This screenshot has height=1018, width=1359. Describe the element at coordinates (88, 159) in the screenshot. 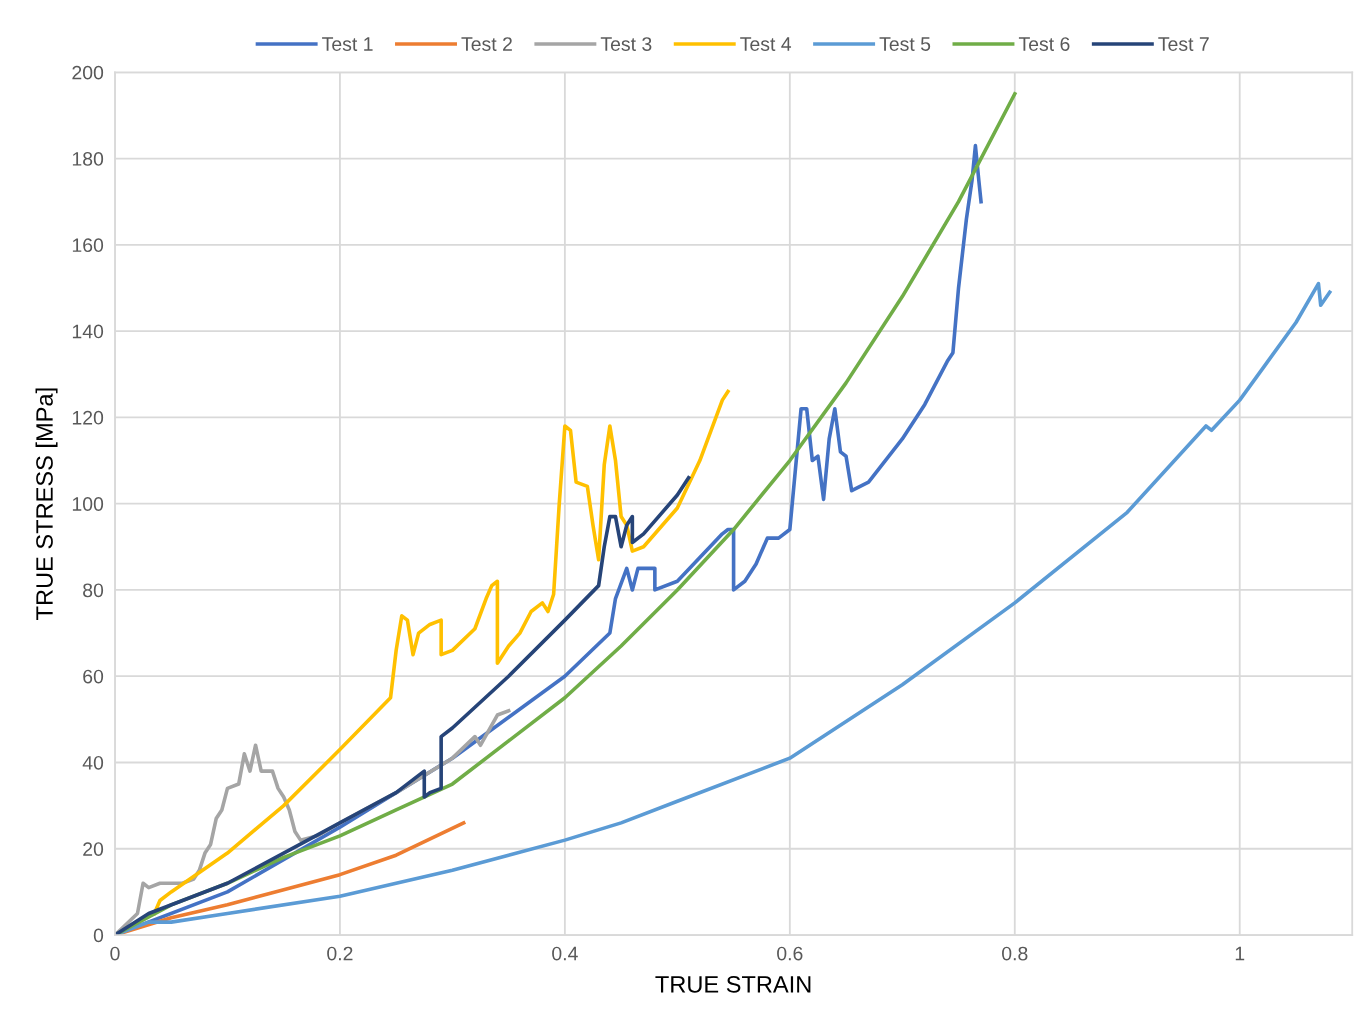

I see `y-tick-label: 180` at that location.